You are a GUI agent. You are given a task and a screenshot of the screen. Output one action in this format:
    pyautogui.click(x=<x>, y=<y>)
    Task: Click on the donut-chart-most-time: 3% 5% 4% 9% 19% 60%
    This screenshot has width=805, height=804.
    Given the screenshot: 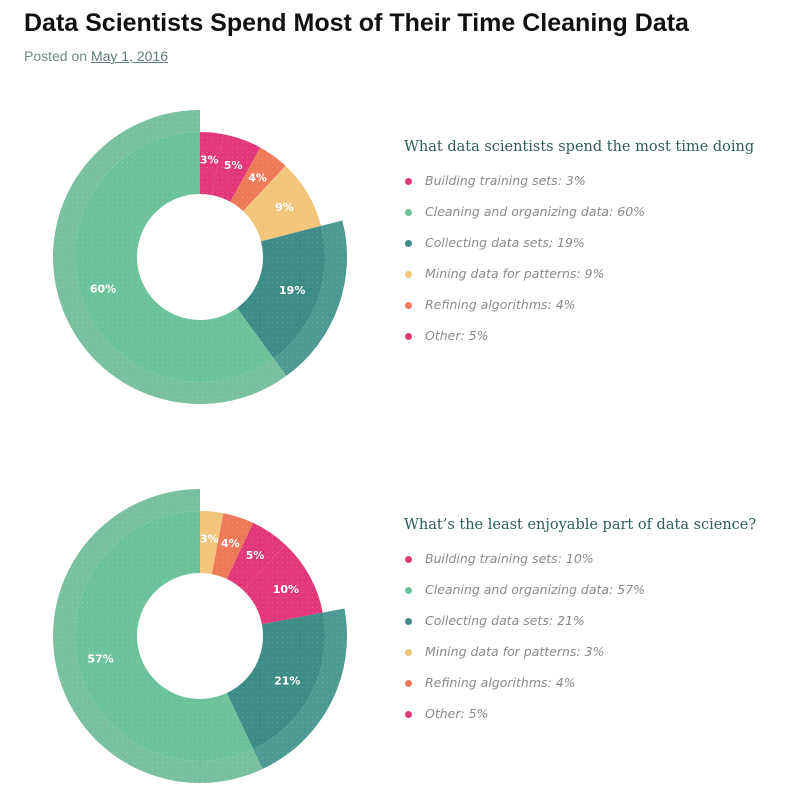 What is the action you would take?
    pyautogui.click(x=200, y=257)
    